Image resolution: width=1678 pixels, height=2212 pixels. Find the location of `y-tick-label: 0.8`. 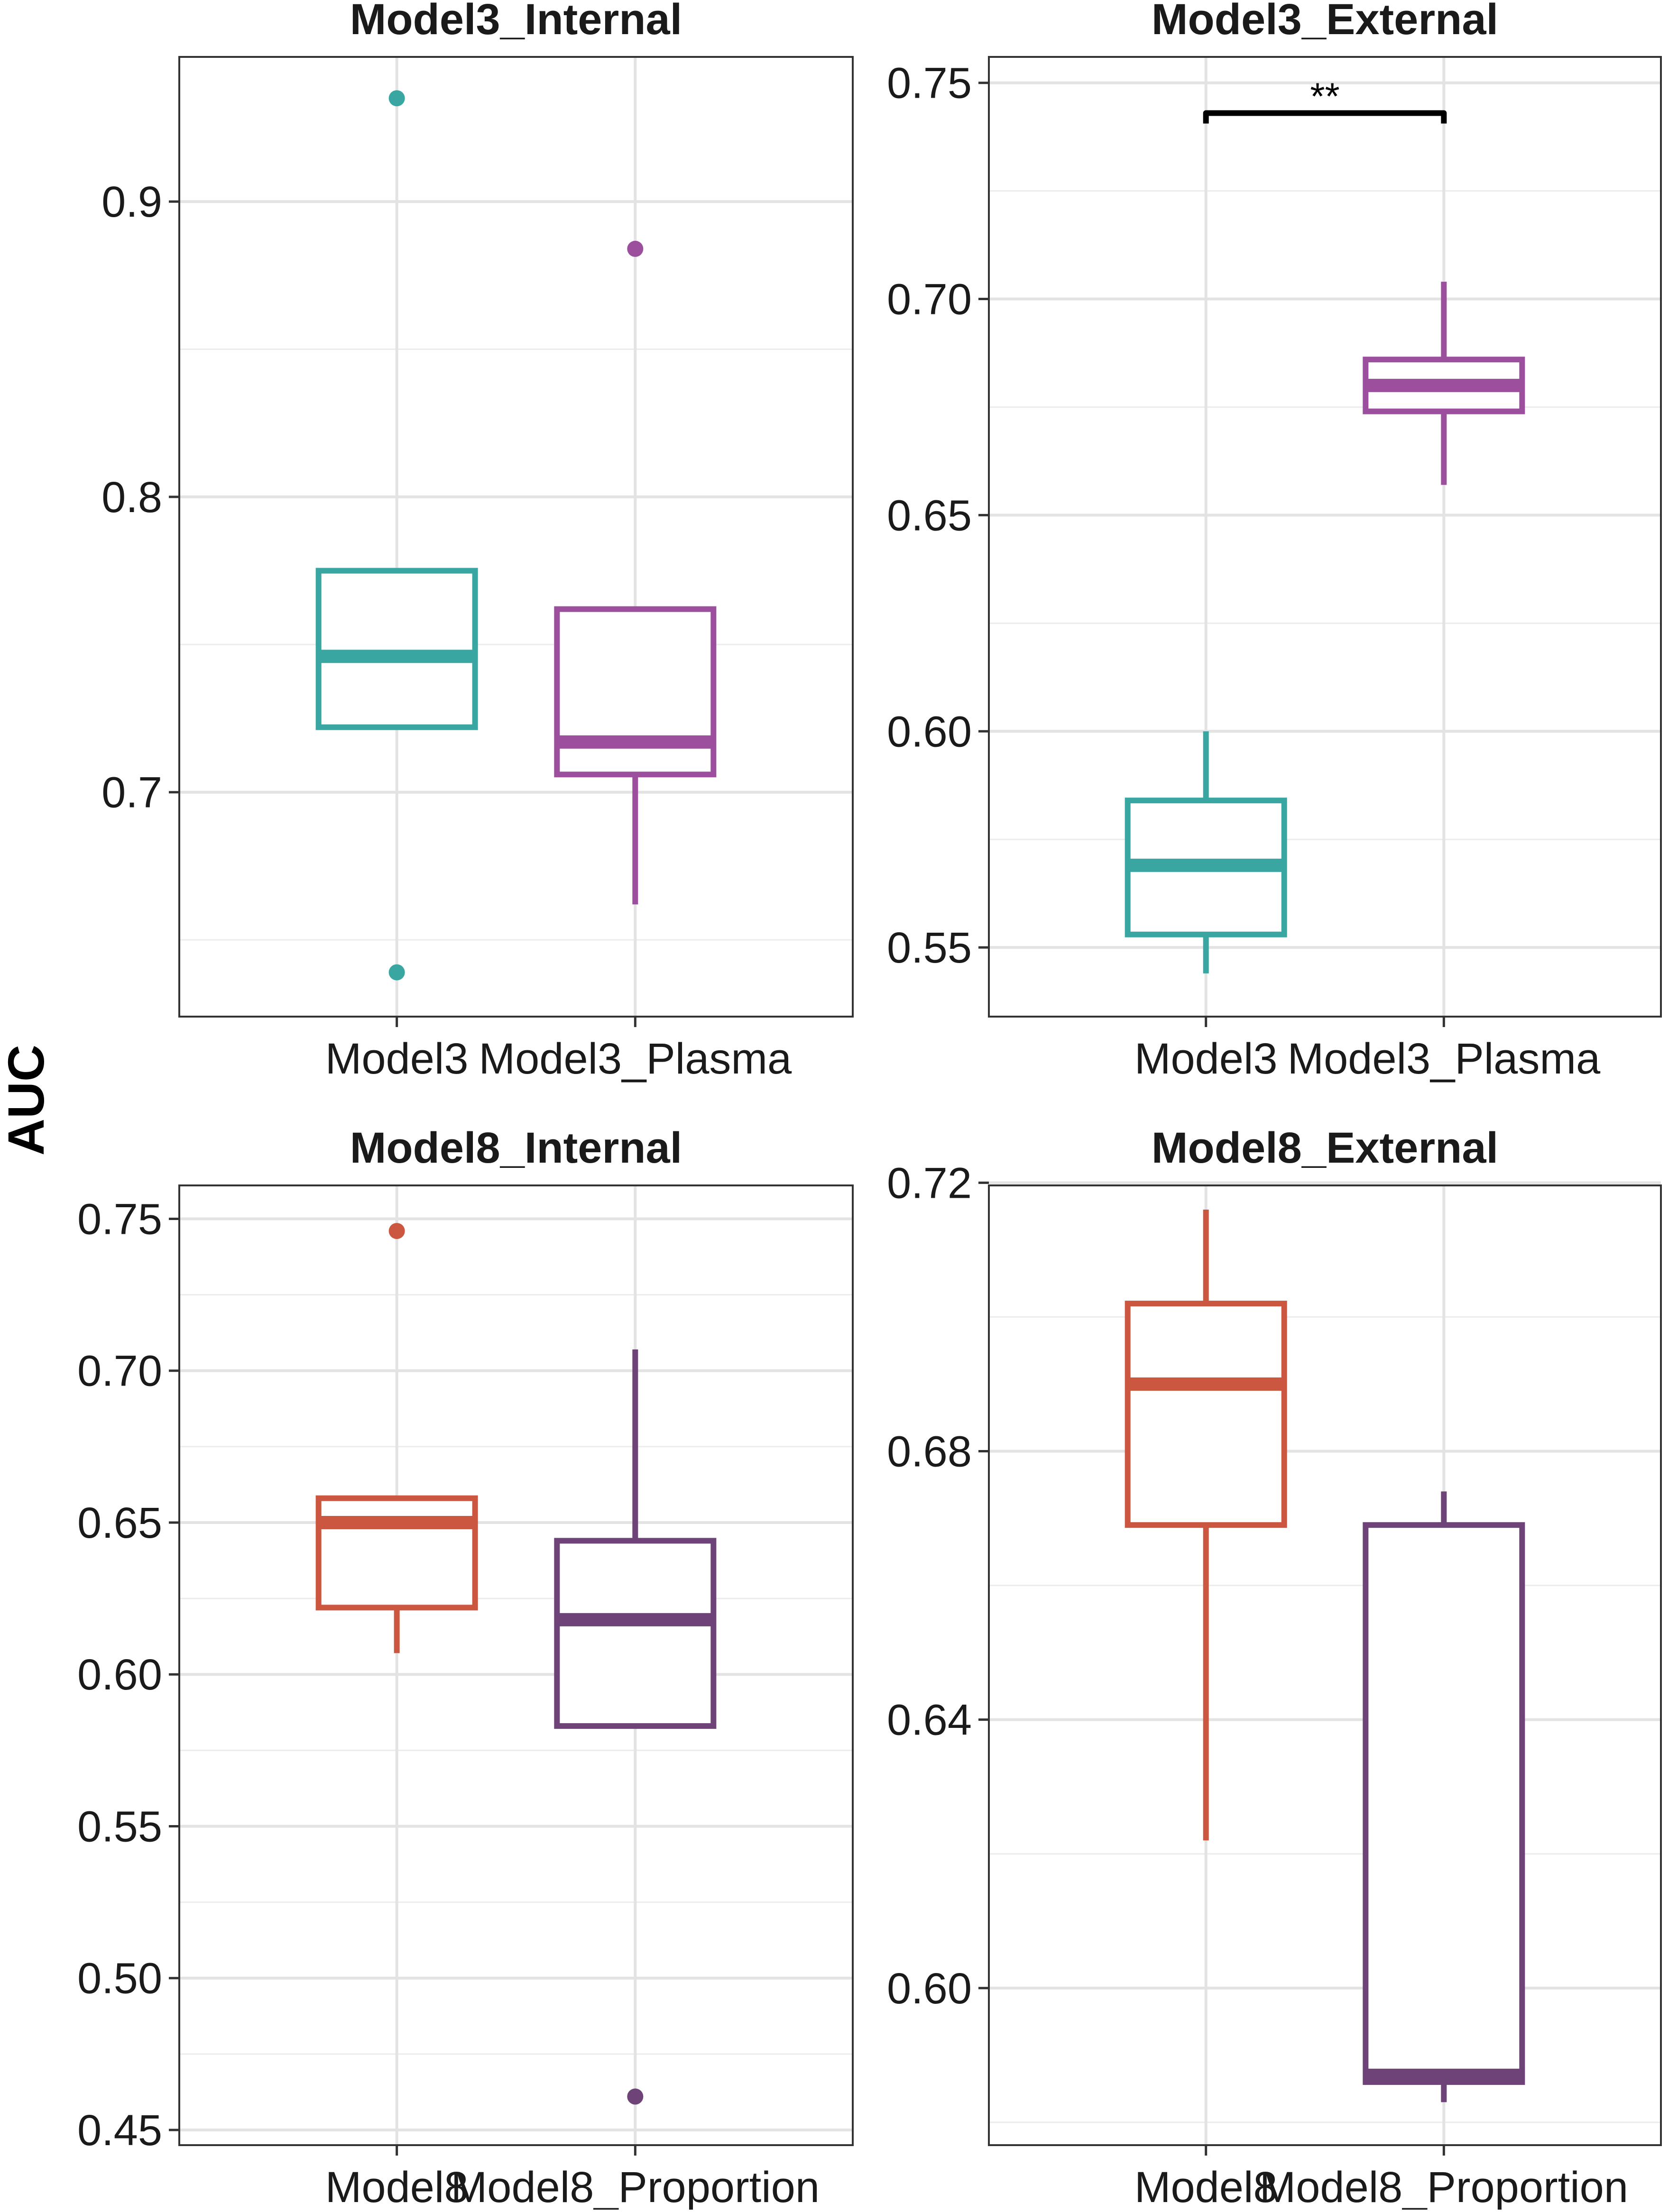

y-tick-label: 0.8 is located at coordinates (131, 497).